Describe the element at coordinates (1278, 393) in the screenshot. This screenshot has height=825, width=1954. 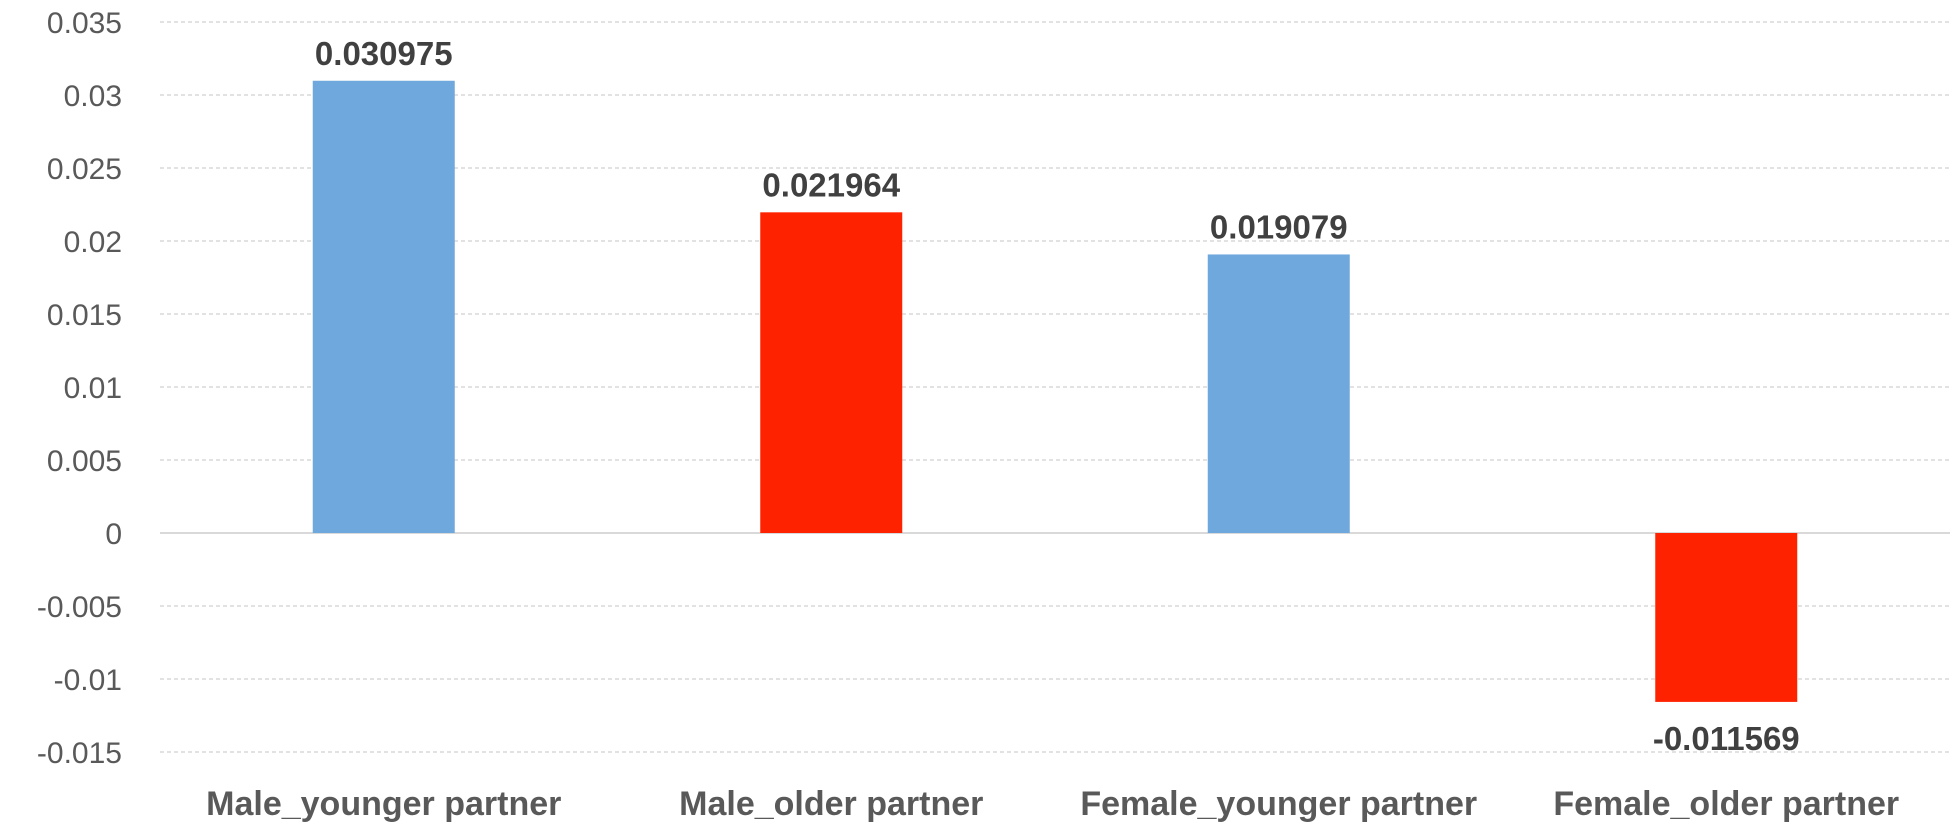
I see `bar-female-younger-partner` at that location.